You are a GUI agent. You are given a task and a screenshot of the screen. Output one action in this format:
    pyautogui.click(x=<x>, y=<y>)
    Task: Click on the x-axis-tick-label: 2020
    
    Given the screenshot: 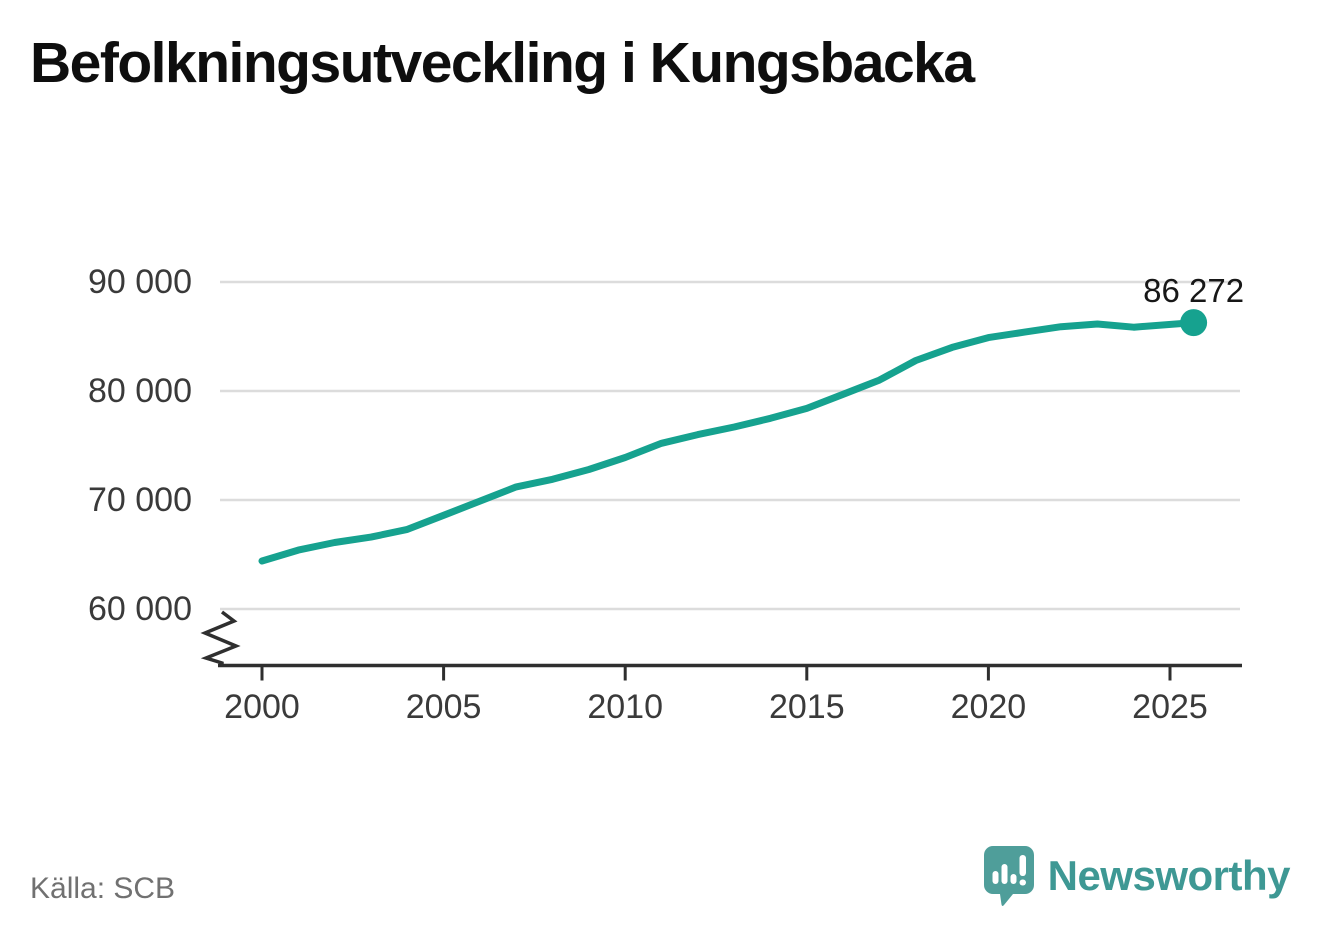 What is the action you would take?
    pyautogui.click(x=988, y=707)
    